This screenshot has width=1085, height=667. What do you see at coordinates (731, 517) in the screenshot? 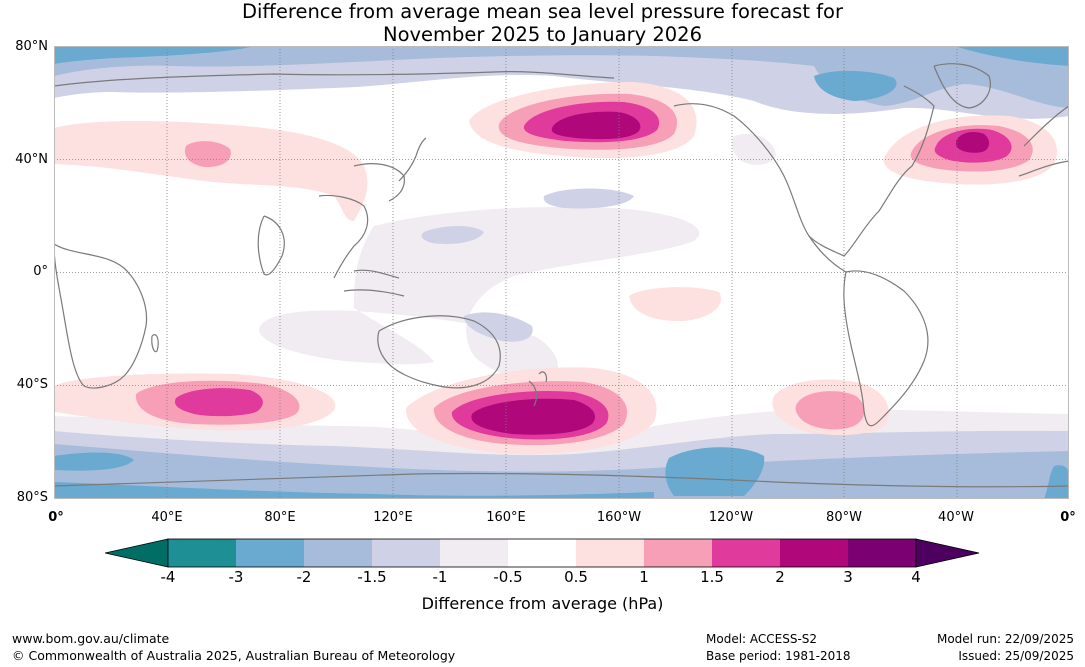
I see `lon-label-120w: 120°W` at bounding box center [731, 517].